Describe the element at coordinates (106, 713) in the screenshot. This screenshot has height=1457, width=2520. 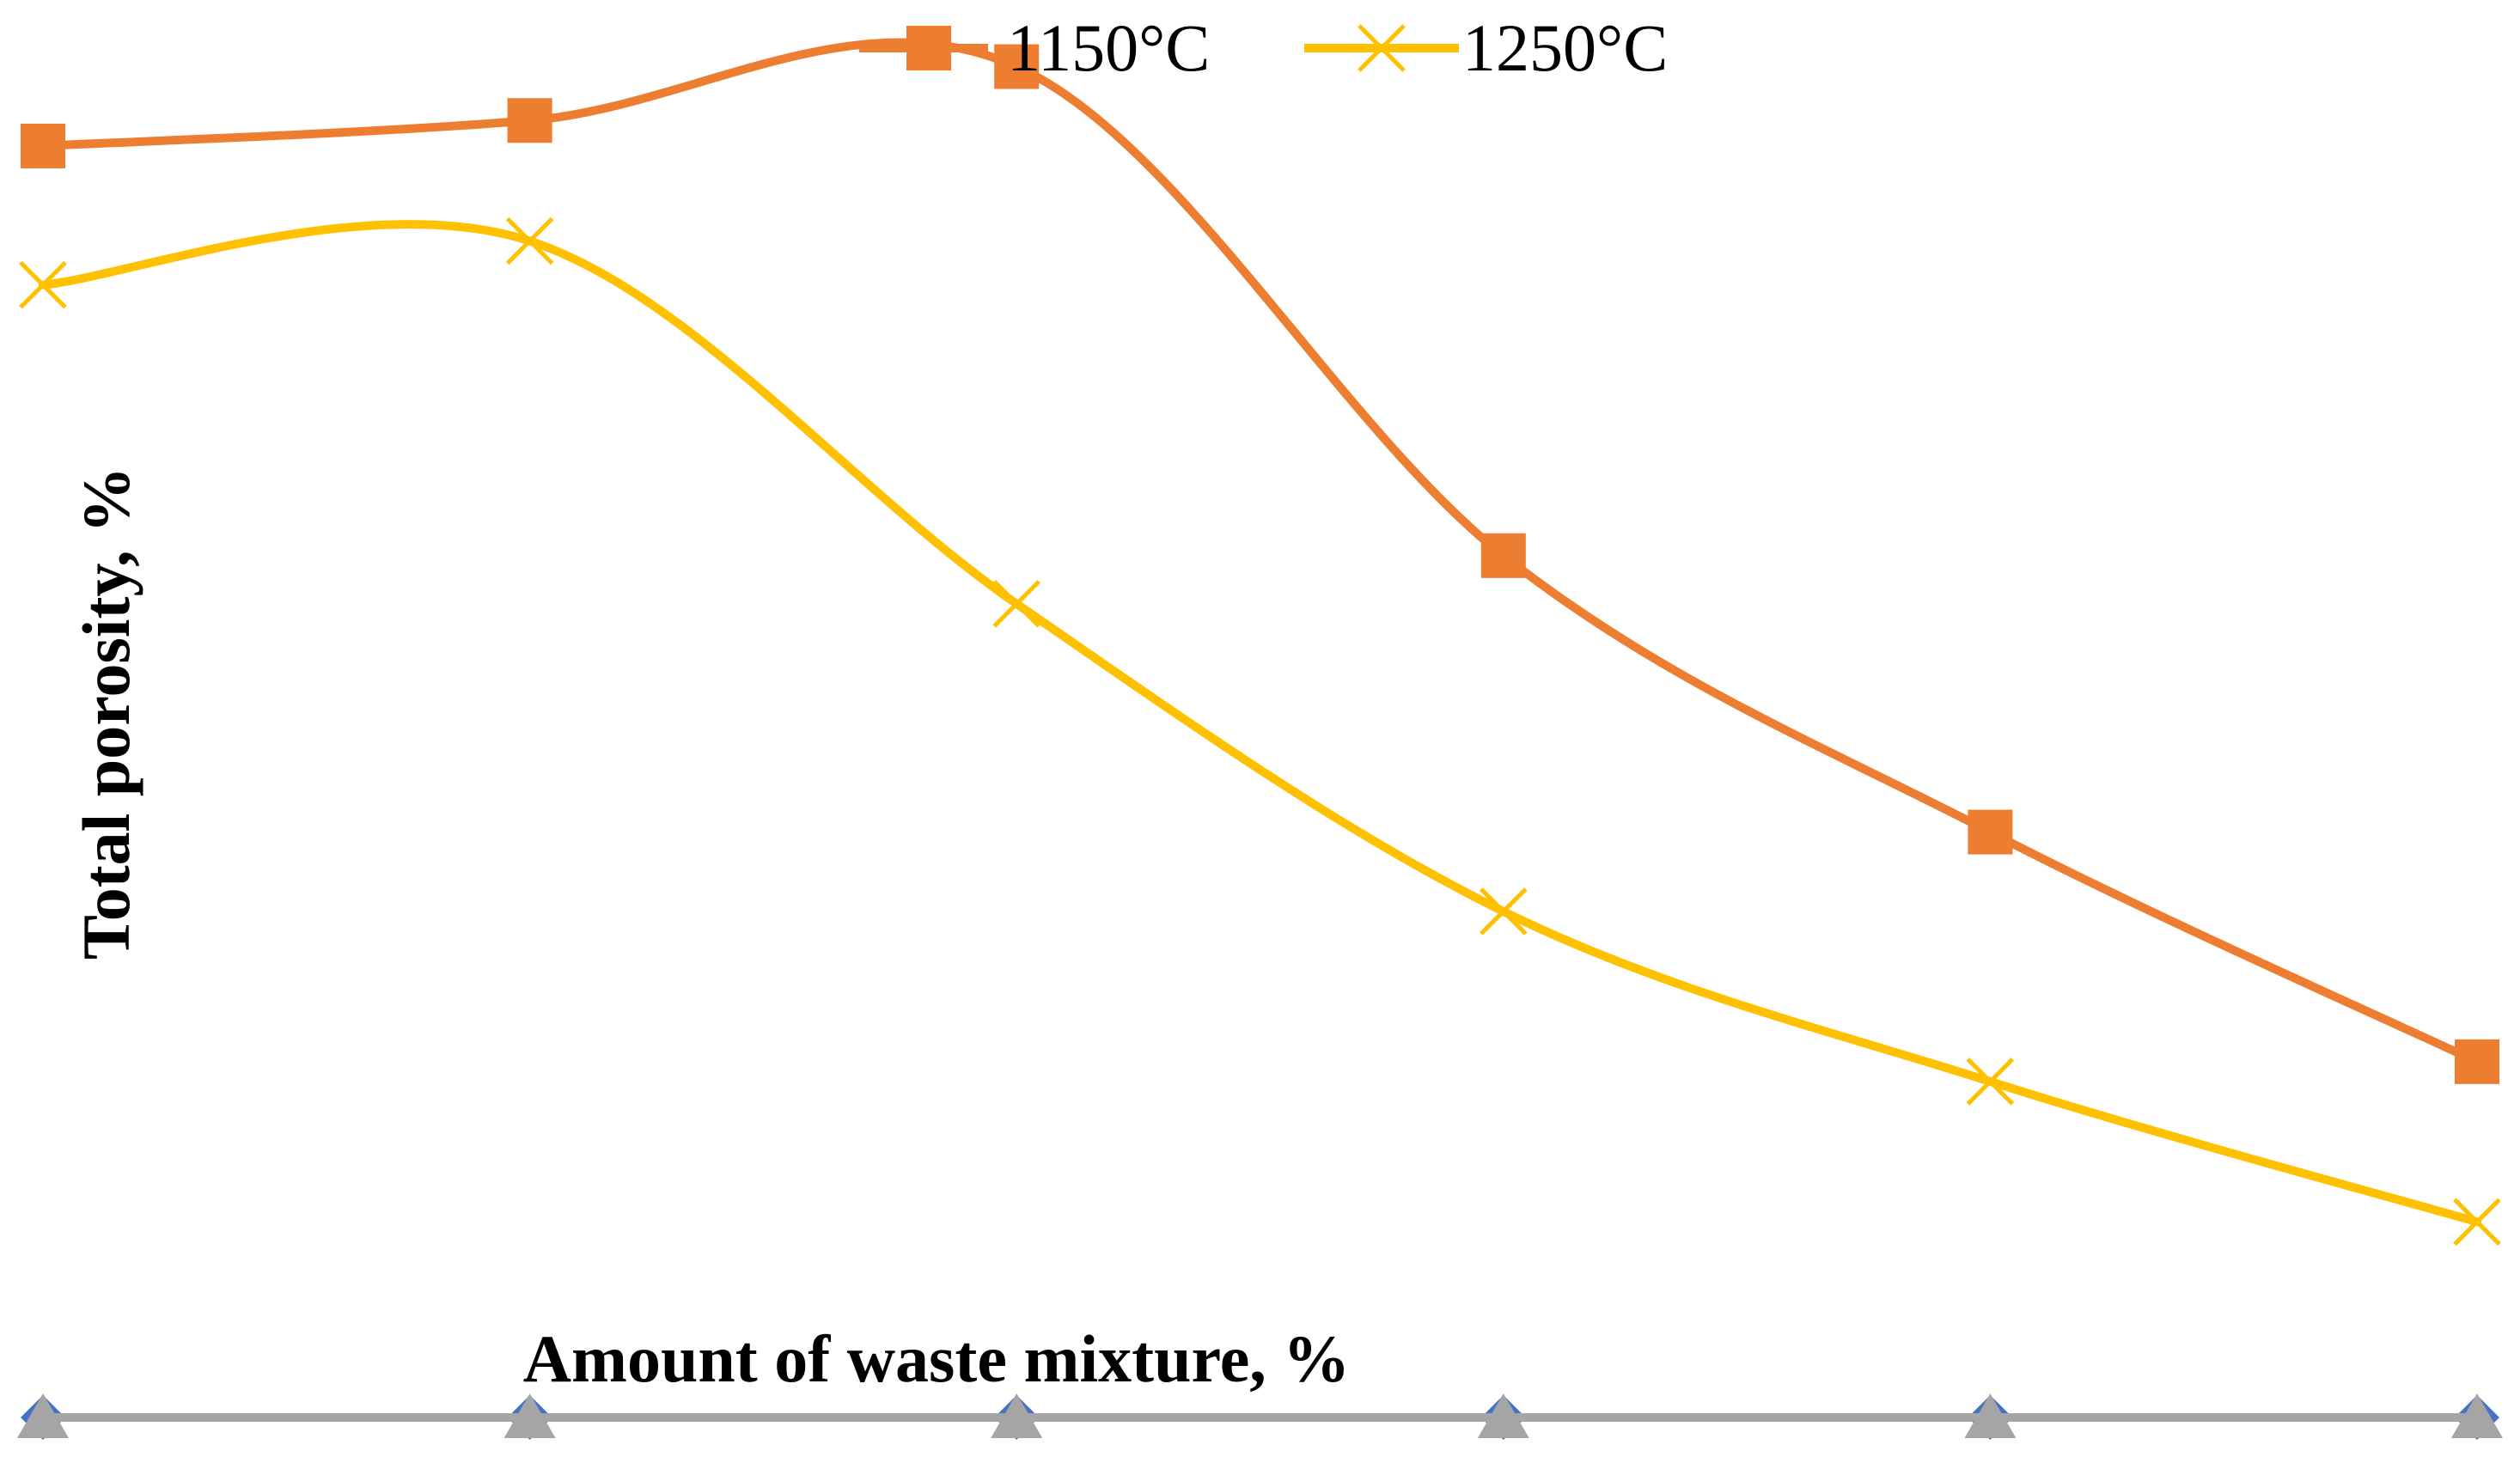
I see `y-axis-title: Total porosity, %` at that location.